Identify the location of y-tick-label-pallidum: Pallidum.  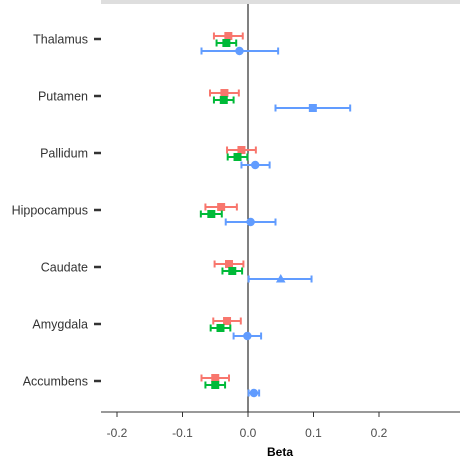
(64, 154).